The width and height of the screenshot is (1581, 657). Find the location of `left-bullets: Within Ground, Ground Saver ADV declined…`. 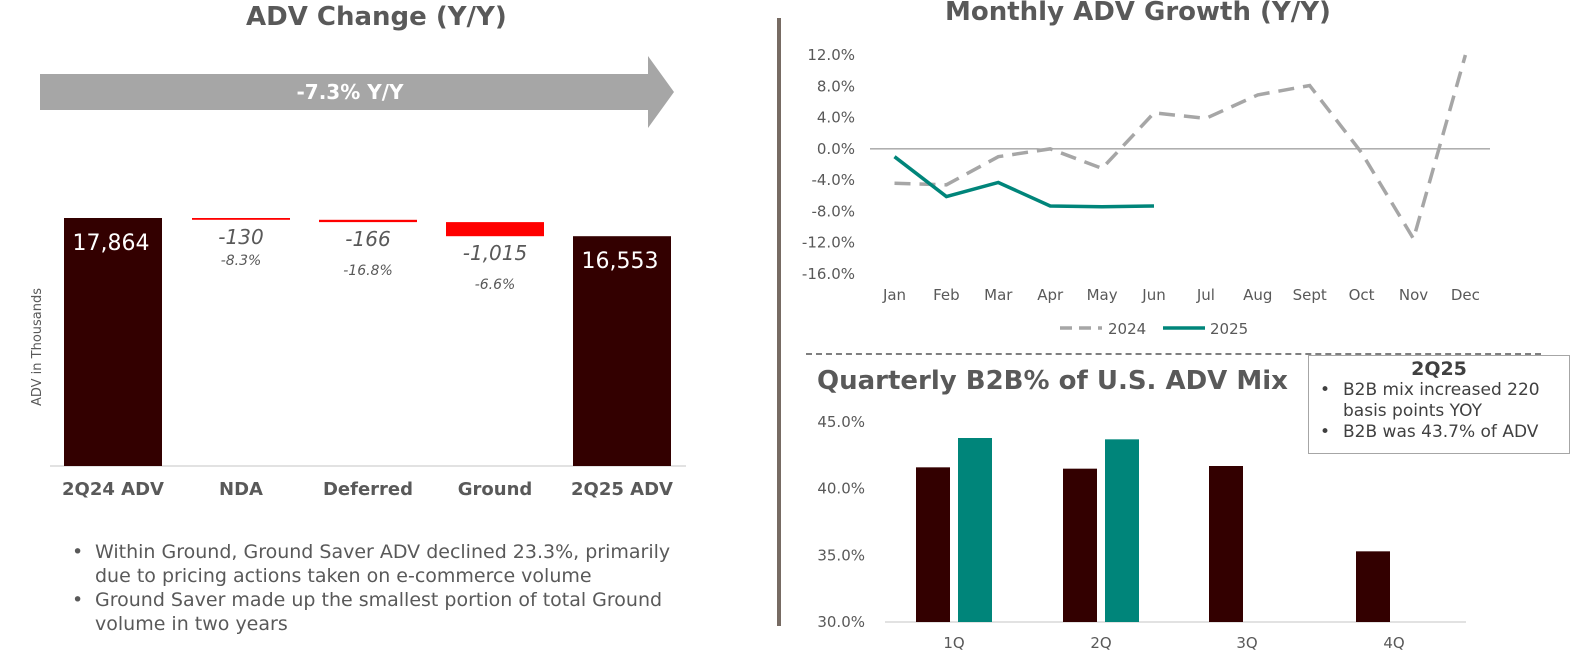

left-bullets: Within Ground, Ground Saver ADV declined… is located at coordinates (390, 588).